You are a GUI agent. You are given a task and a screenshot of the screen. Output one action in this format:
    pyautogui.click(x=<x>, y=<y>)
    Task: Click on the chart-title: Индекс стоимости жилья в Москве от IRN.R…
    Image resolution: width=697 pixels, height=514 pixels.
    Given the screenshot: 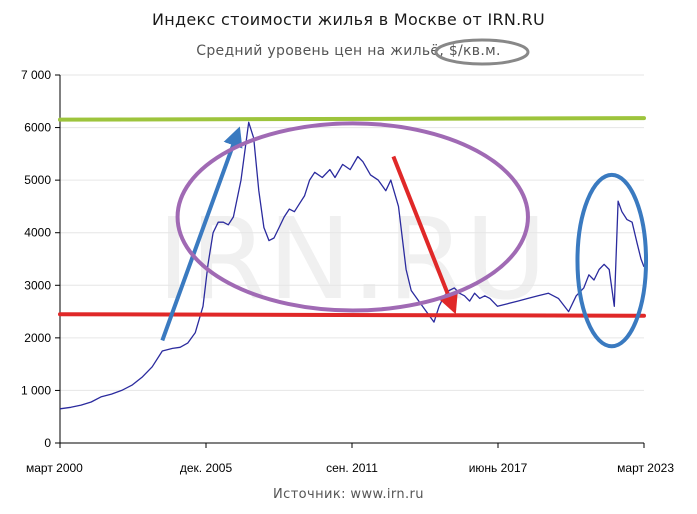 What is the action you would take?
    pyautogui.click(x=348, y=19)
    